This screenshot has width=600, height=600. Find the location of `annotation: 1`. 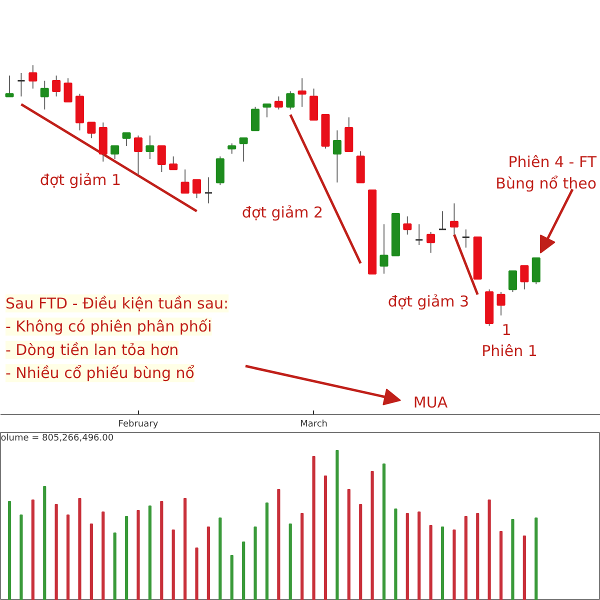

annotation: 1 is located at coordinates (507, 330).